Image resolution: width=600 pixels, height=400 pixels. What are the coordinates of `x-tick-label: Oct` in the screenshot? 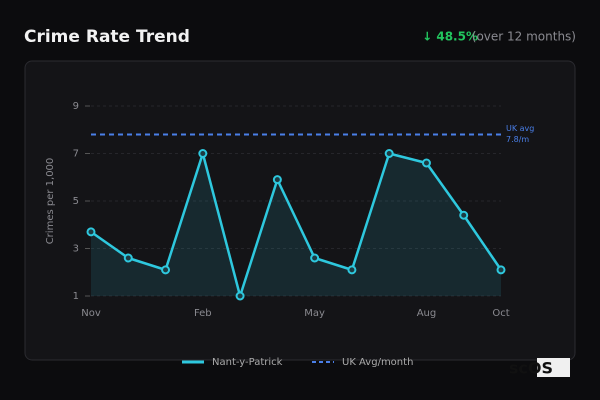 It's located at (500, 313).